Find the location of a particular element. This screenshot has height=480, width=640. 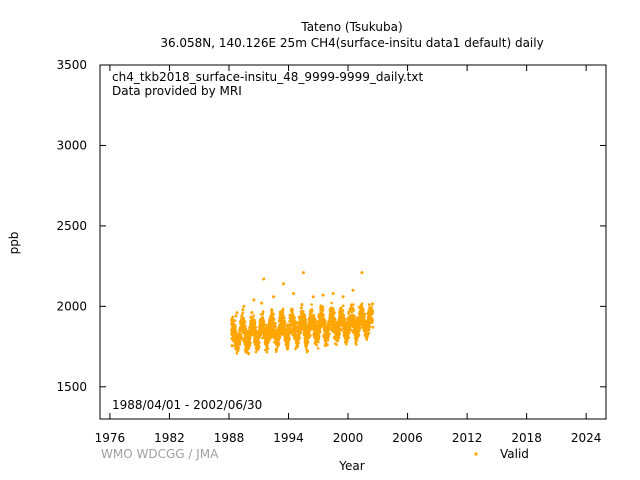

y-tick-label: 2500 is located at coordinates (71, 226).